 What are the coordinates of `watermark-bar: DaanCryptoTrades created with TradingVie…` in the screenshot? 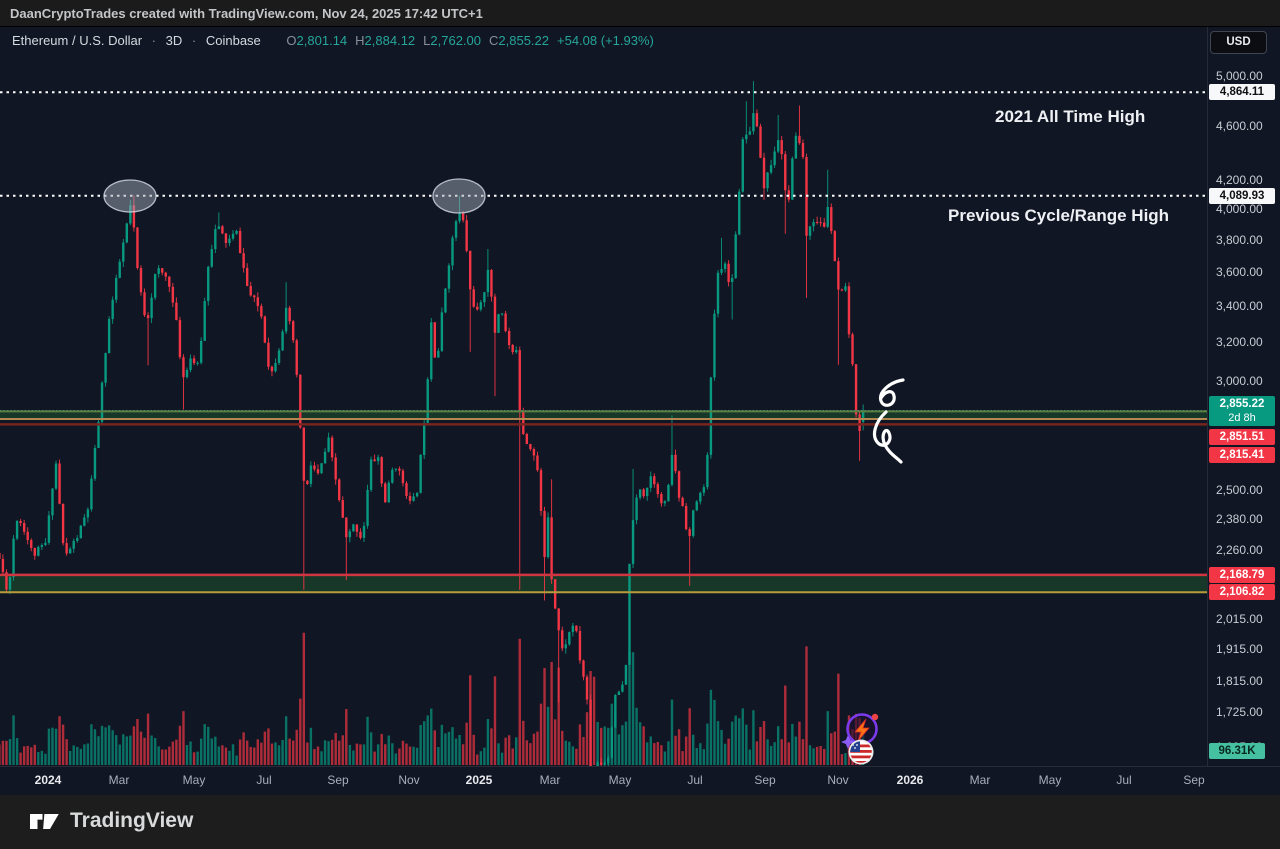 It's located at (640, 13).